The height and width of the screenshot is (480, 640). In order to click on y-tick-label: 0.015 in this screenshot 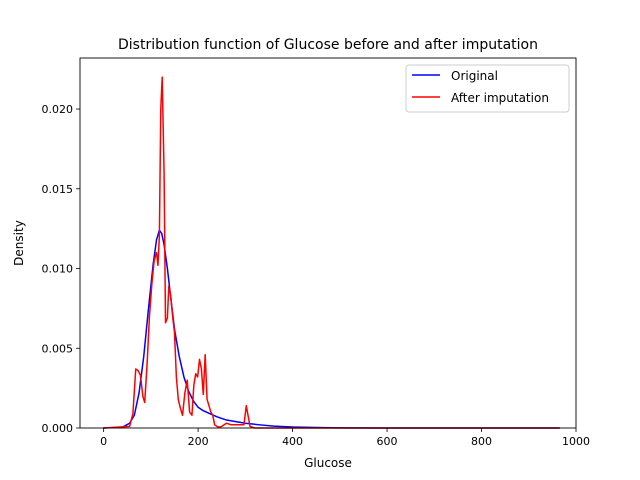, I will do `click(58, 189)`.